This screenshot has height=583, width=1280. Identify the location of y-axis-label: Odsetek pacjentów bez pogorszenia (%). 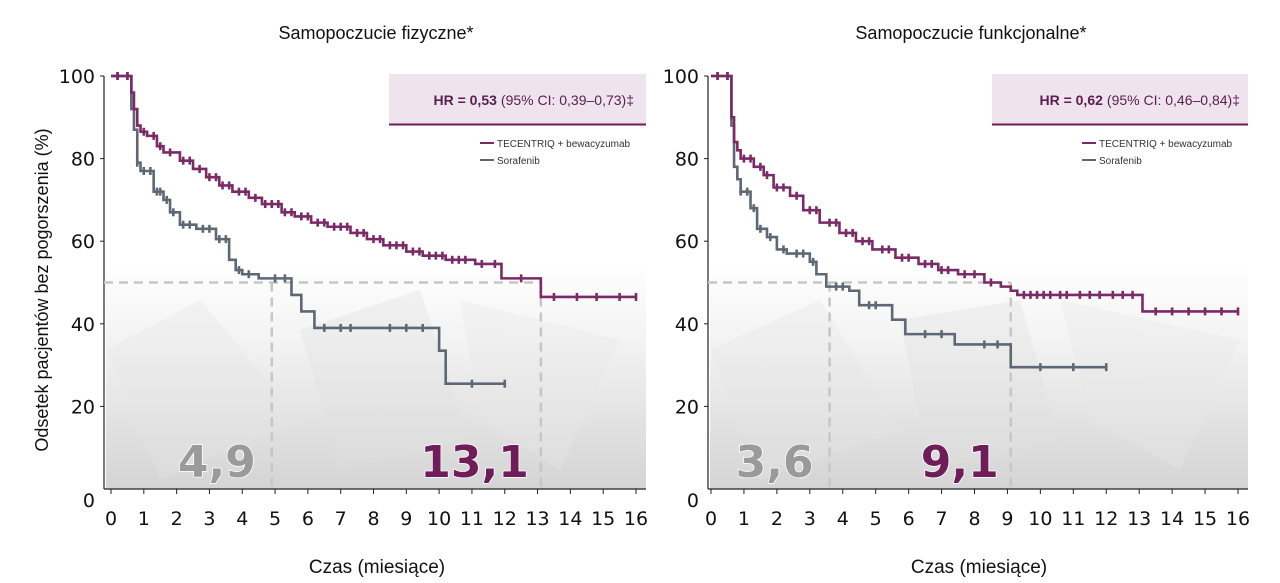
(42, 289).